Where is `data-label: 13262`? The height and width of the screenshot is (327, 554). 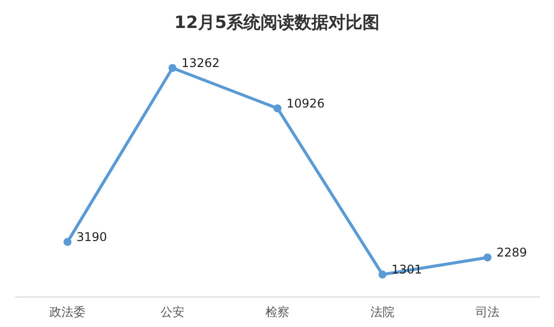
data-label: 13262 is located at coordinates (201, 63).